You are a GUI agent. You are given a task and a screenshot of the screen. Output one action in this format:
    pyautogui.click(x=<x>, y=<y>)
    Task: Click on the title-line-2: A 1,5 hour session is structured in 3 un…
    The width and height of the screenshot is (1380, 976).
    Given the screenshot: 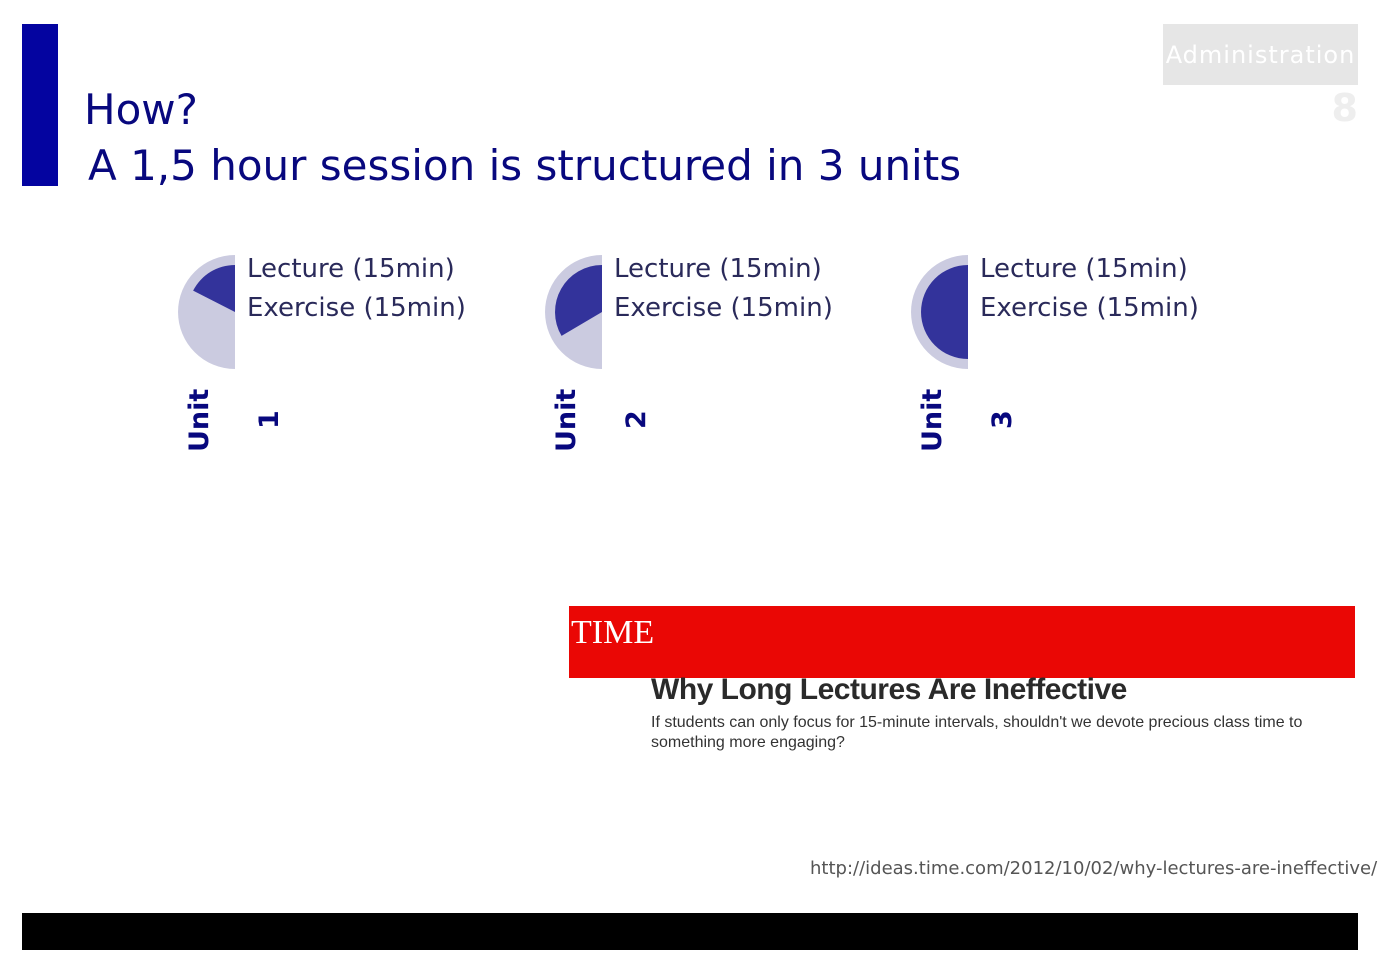 What is the action you would take?
    pyautogui.click(x=525, y=165)
    